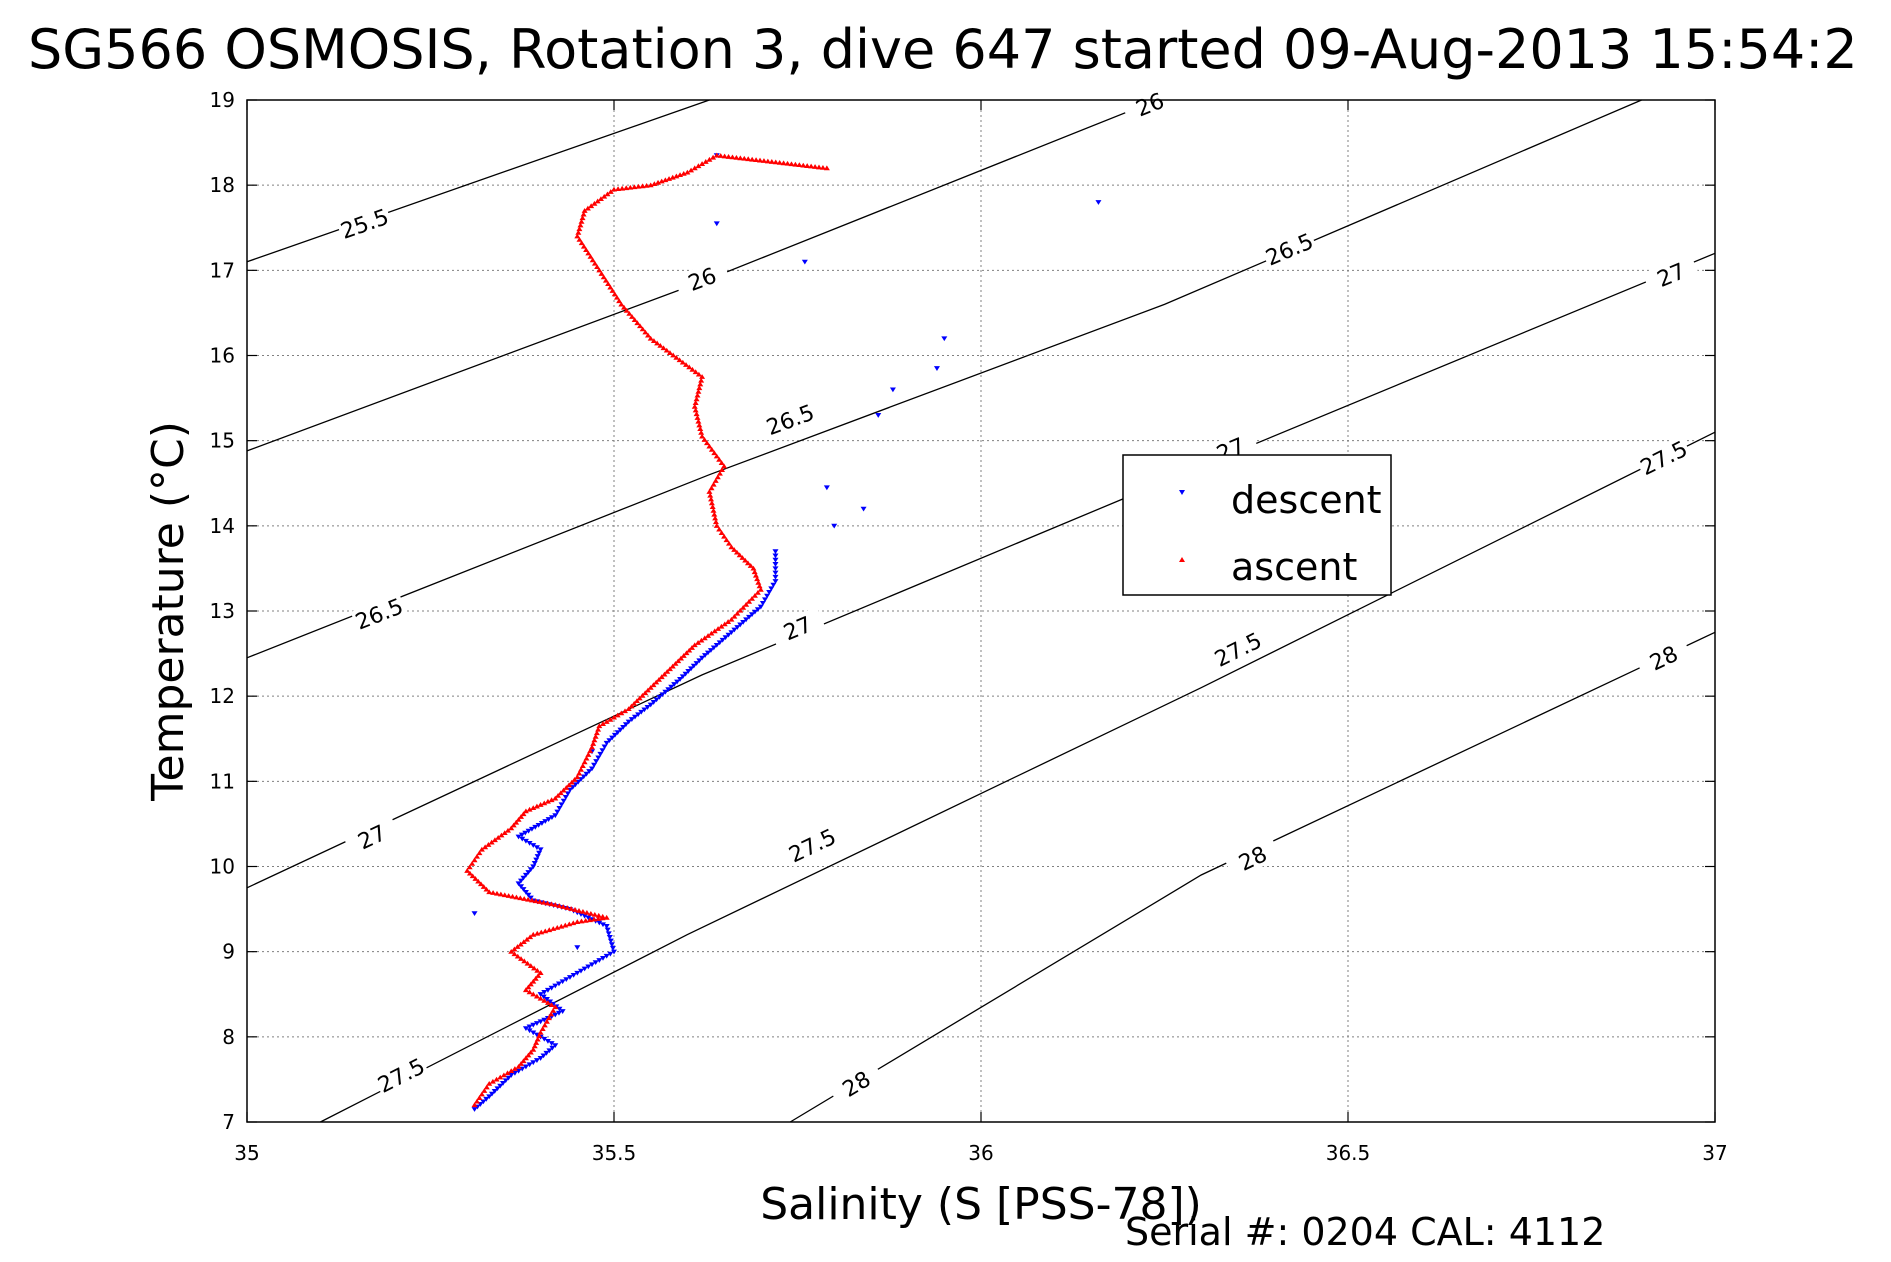  I want to click on legend-box, so click(1257, 525).